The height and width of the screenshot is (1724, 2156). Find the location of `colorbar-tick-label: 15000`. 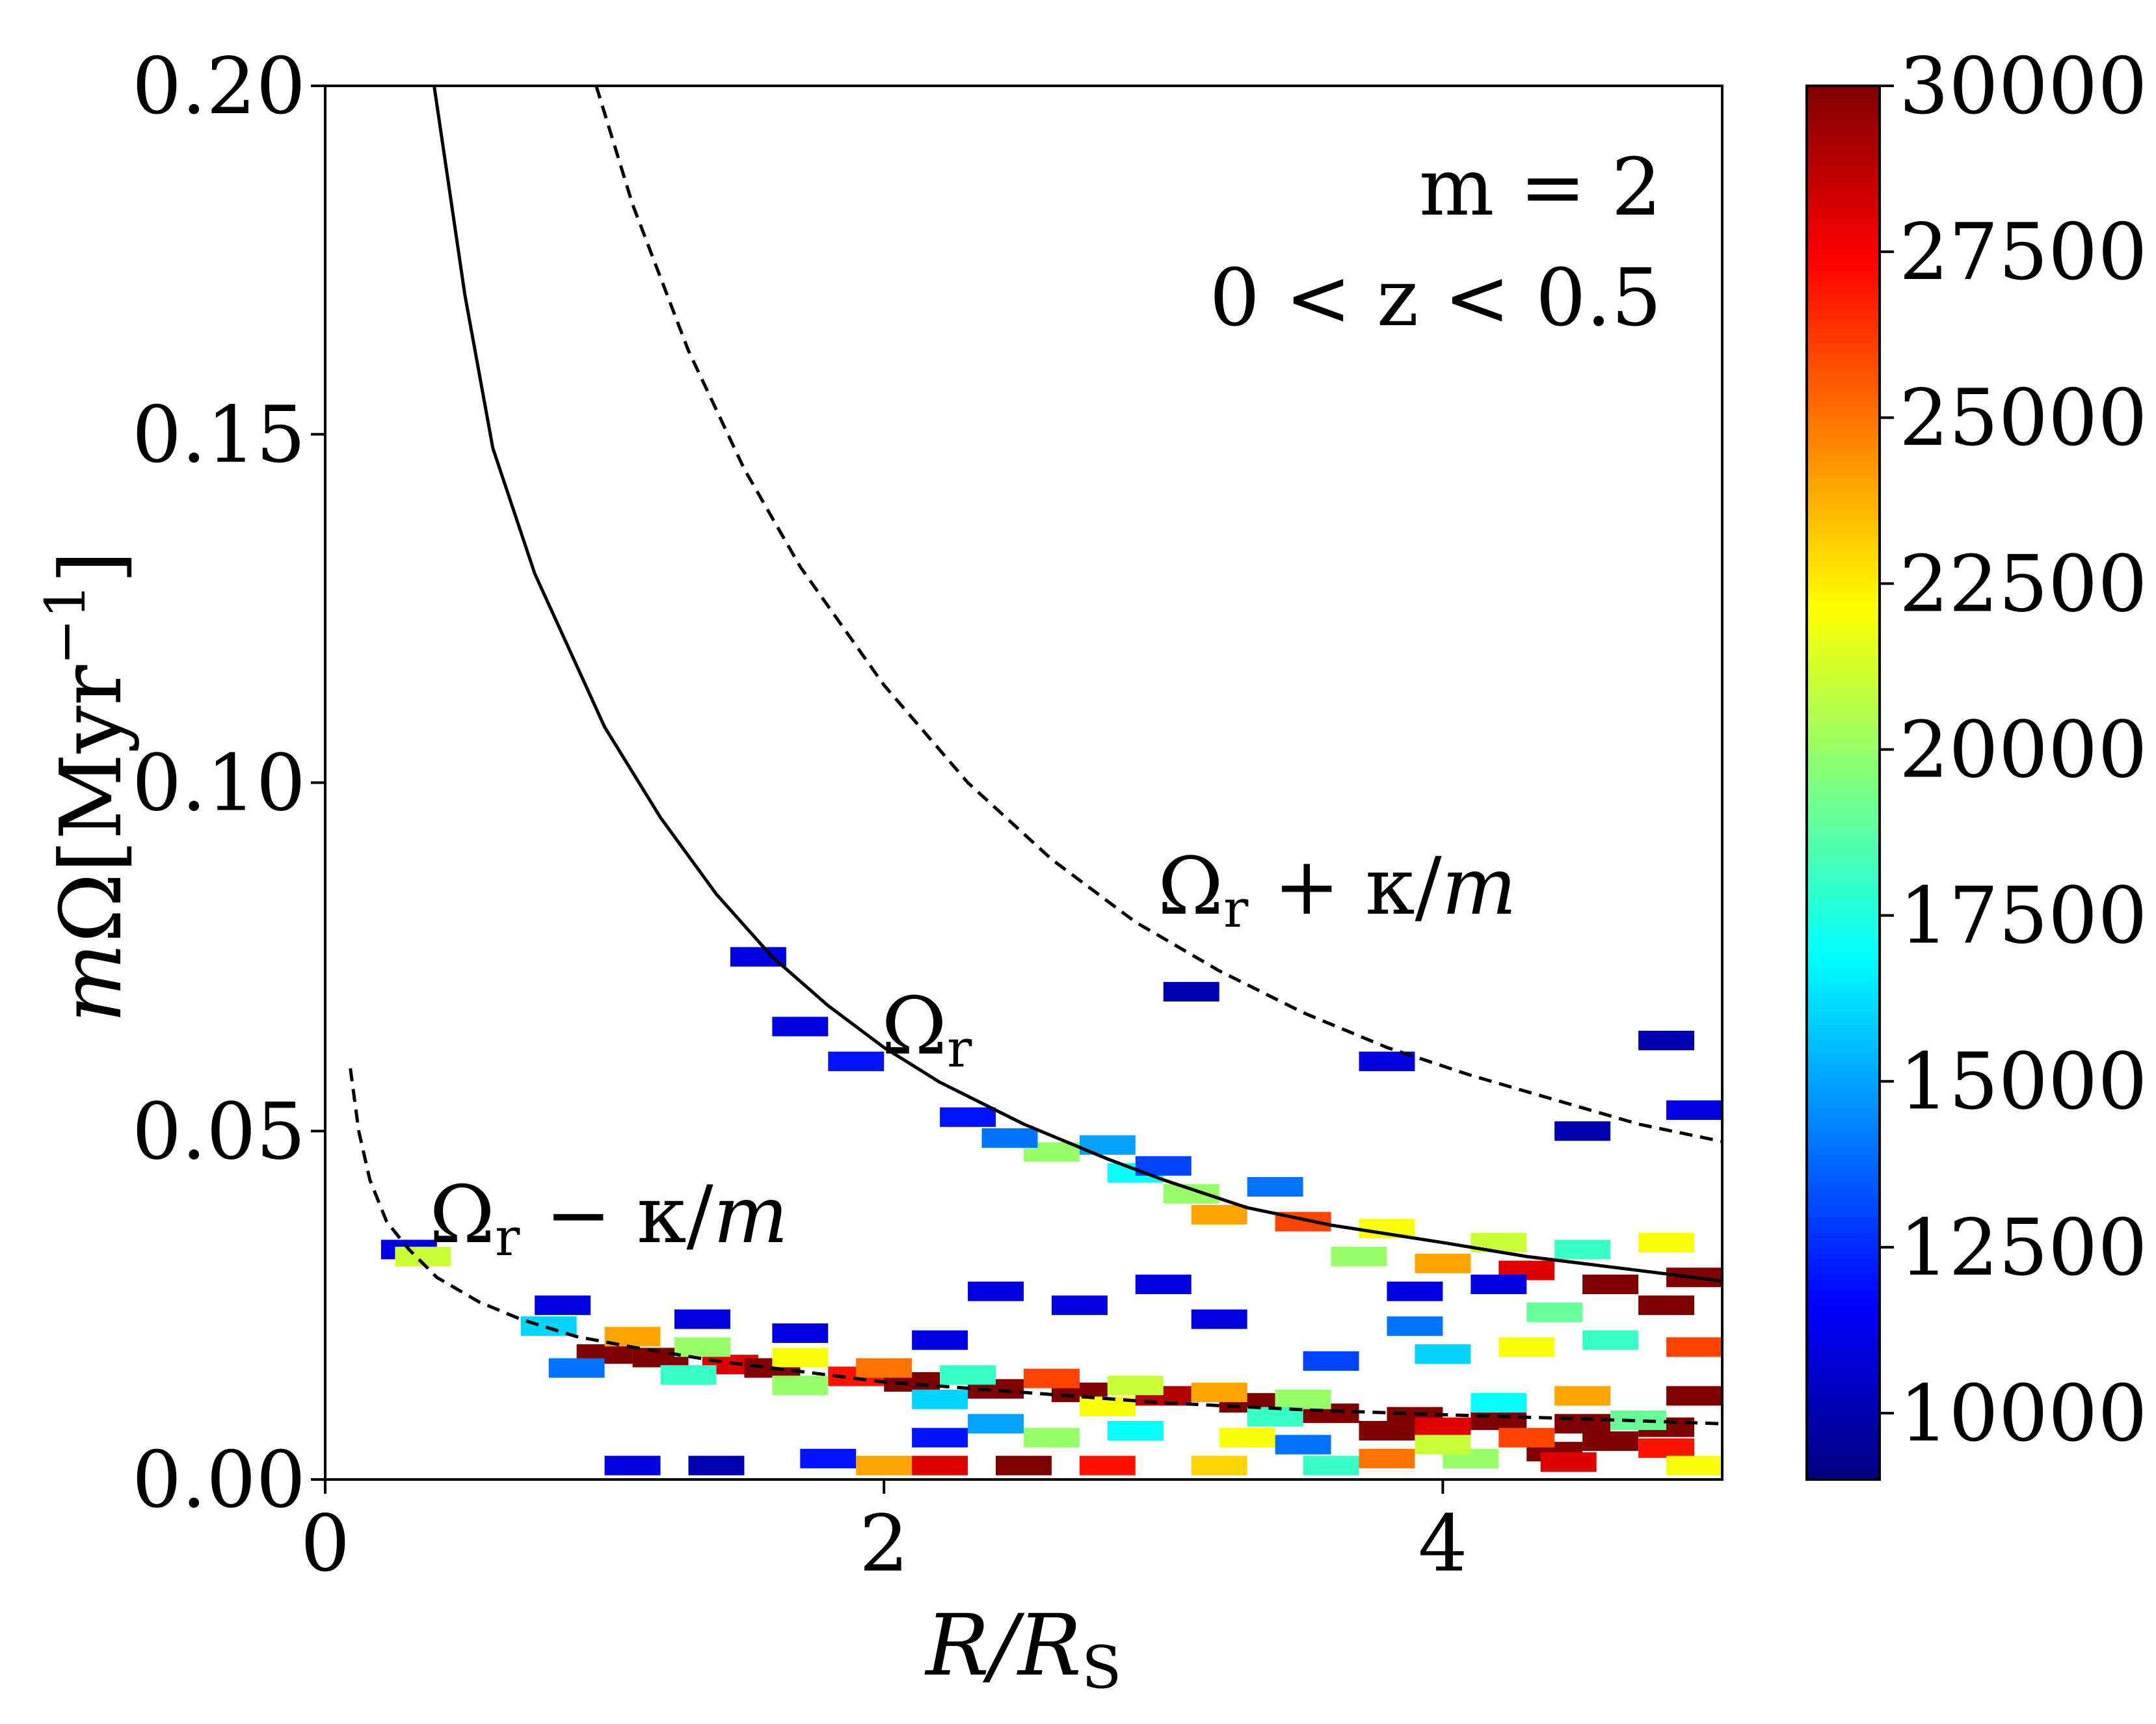

colorbar-tick-label: 15000 is located at coordinates (2024, 1082).